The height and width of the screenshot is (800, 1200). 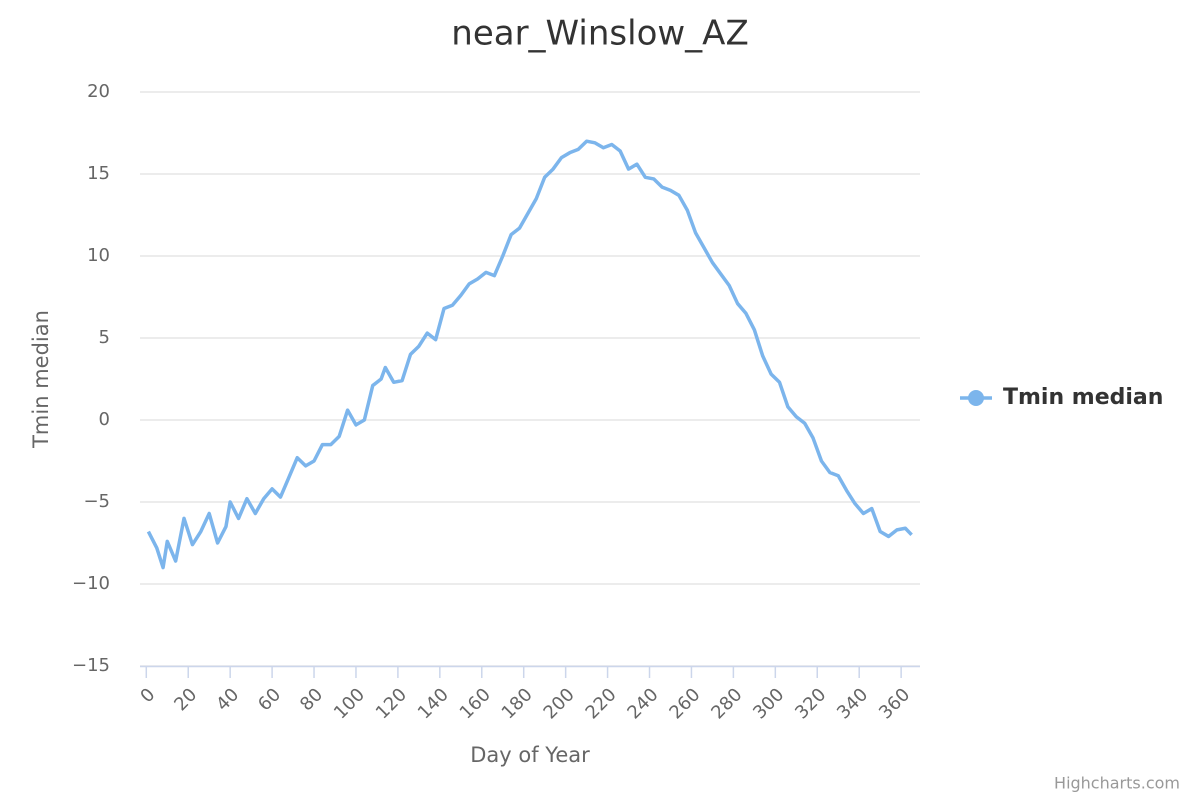 I want to click on y-tick-label: 20, so click(x=98, y=91).